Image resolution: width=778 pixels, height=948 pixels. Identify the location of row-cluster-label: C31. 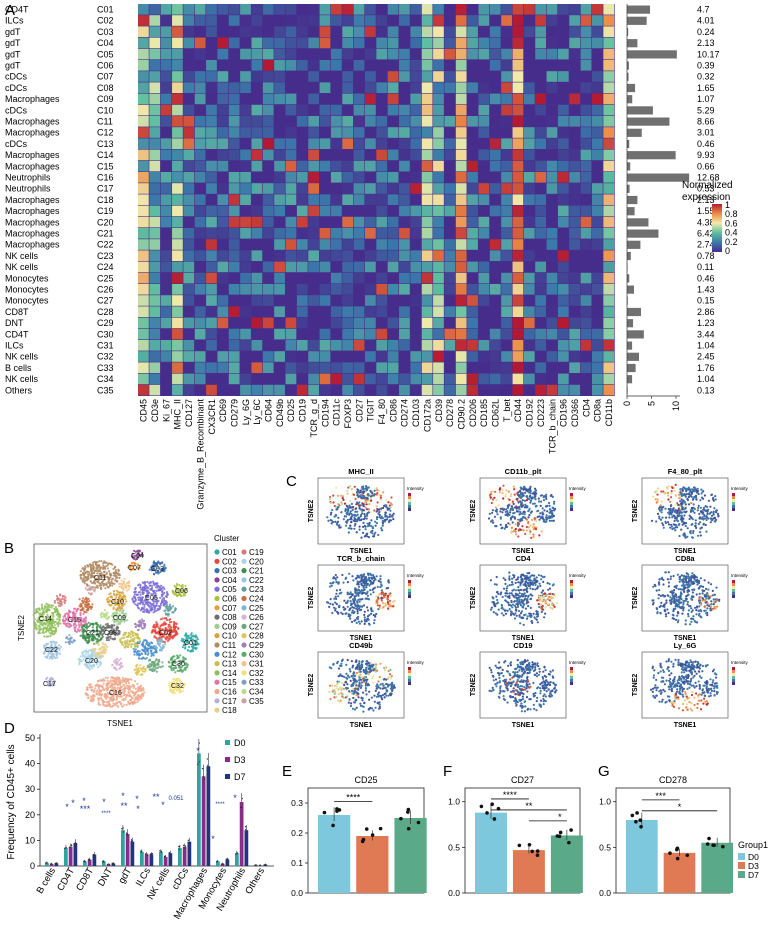
(105, 346).